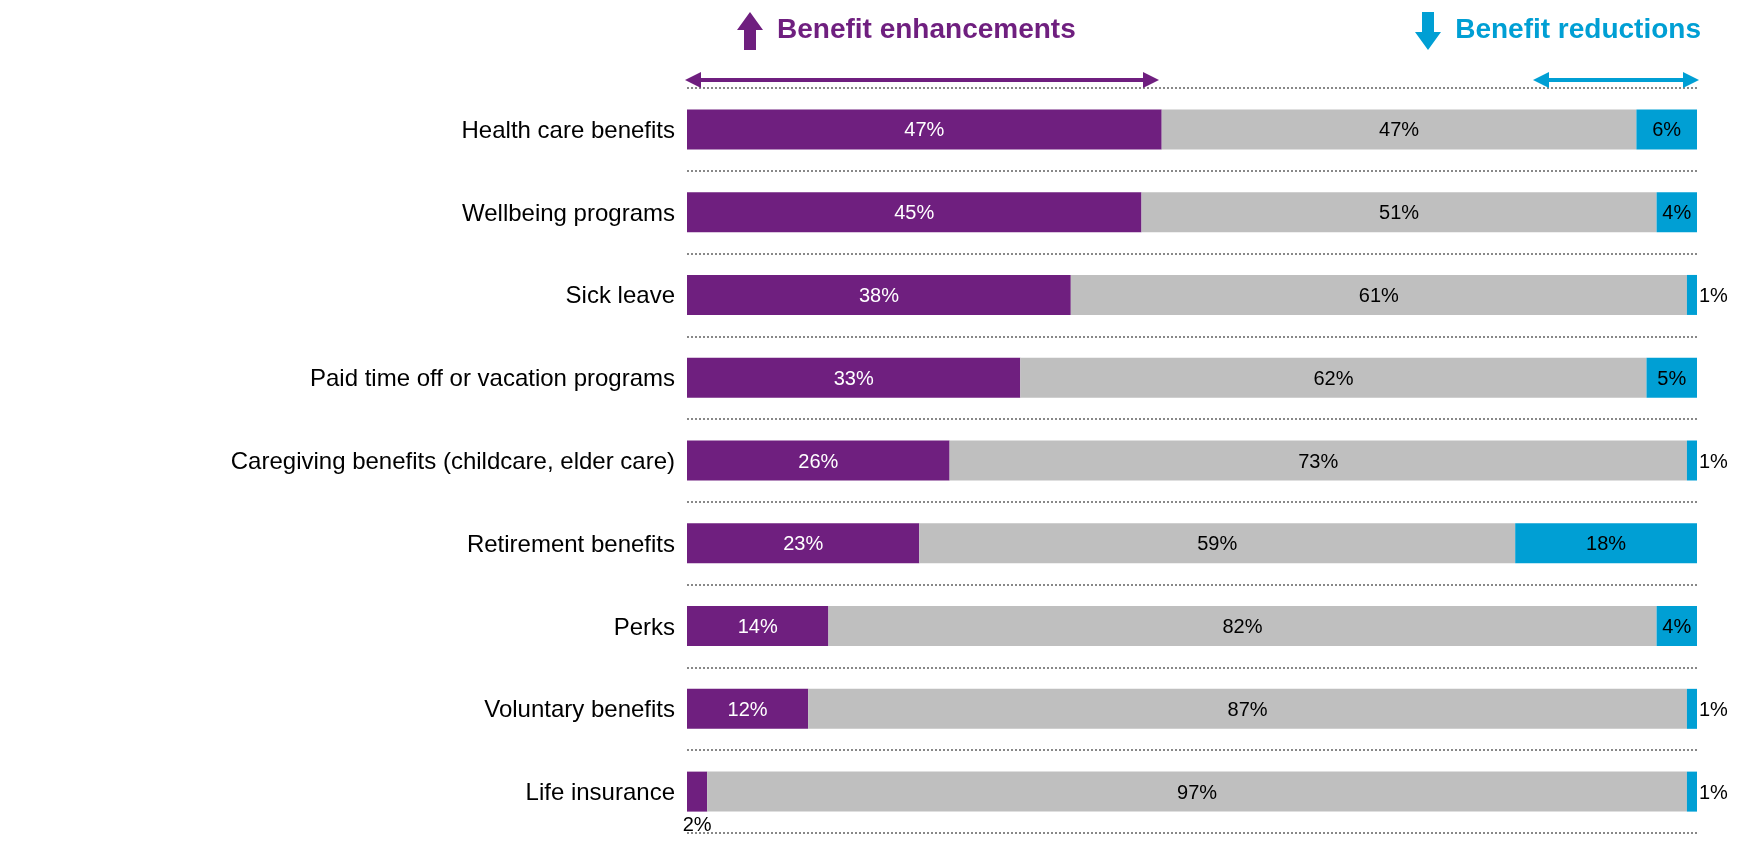 The width and height of the screenshot is (1743, 863). What do you see at coordinates (568, 212) in the screenshot?
I see `y-tick-label: Wellbeing programs` at bounding box center [568, 212].